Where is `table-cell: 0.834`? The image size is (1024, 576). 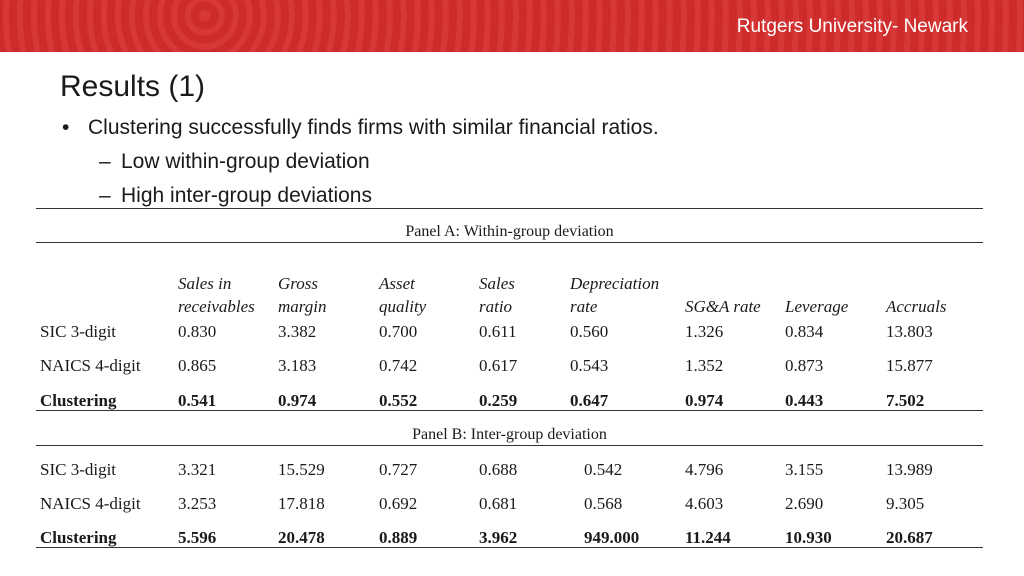
table-cell: 0.834 is located at coordinates (804, 331).